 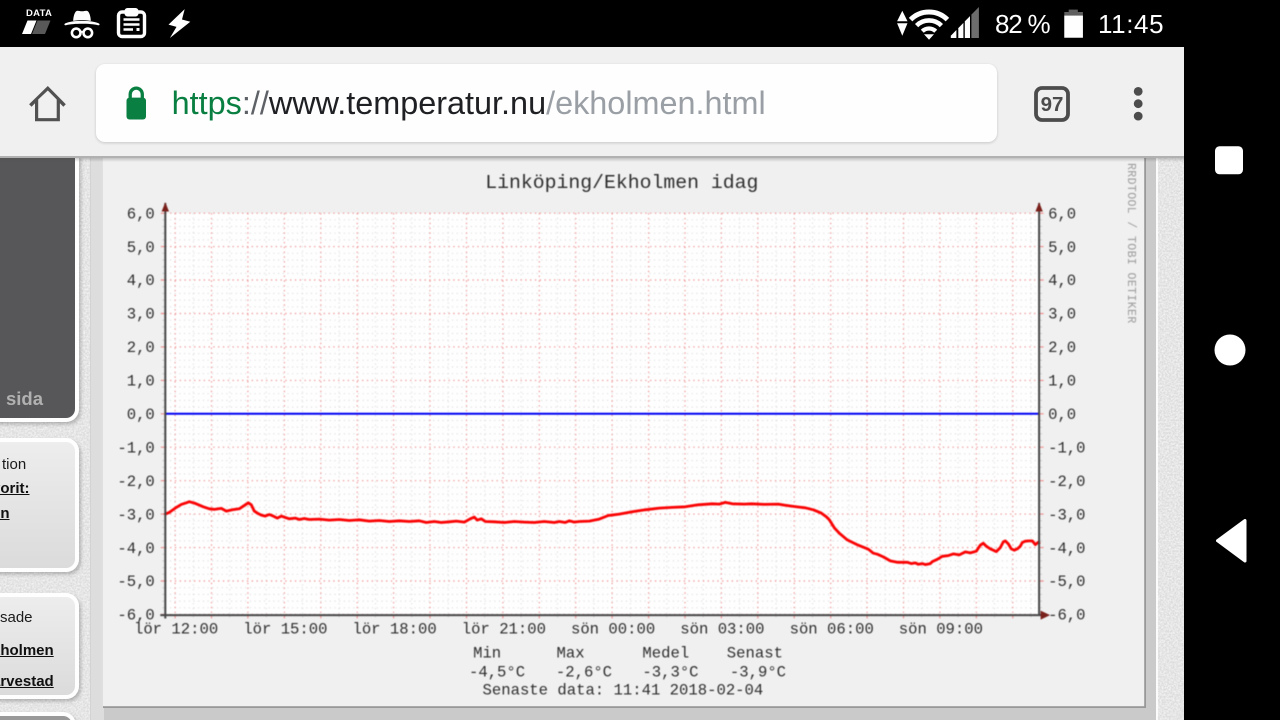 What do you see at coordinates (285, 630) in the screenshot?
I see `svg-text: lör 15:00` at bounding box center [285, 630].